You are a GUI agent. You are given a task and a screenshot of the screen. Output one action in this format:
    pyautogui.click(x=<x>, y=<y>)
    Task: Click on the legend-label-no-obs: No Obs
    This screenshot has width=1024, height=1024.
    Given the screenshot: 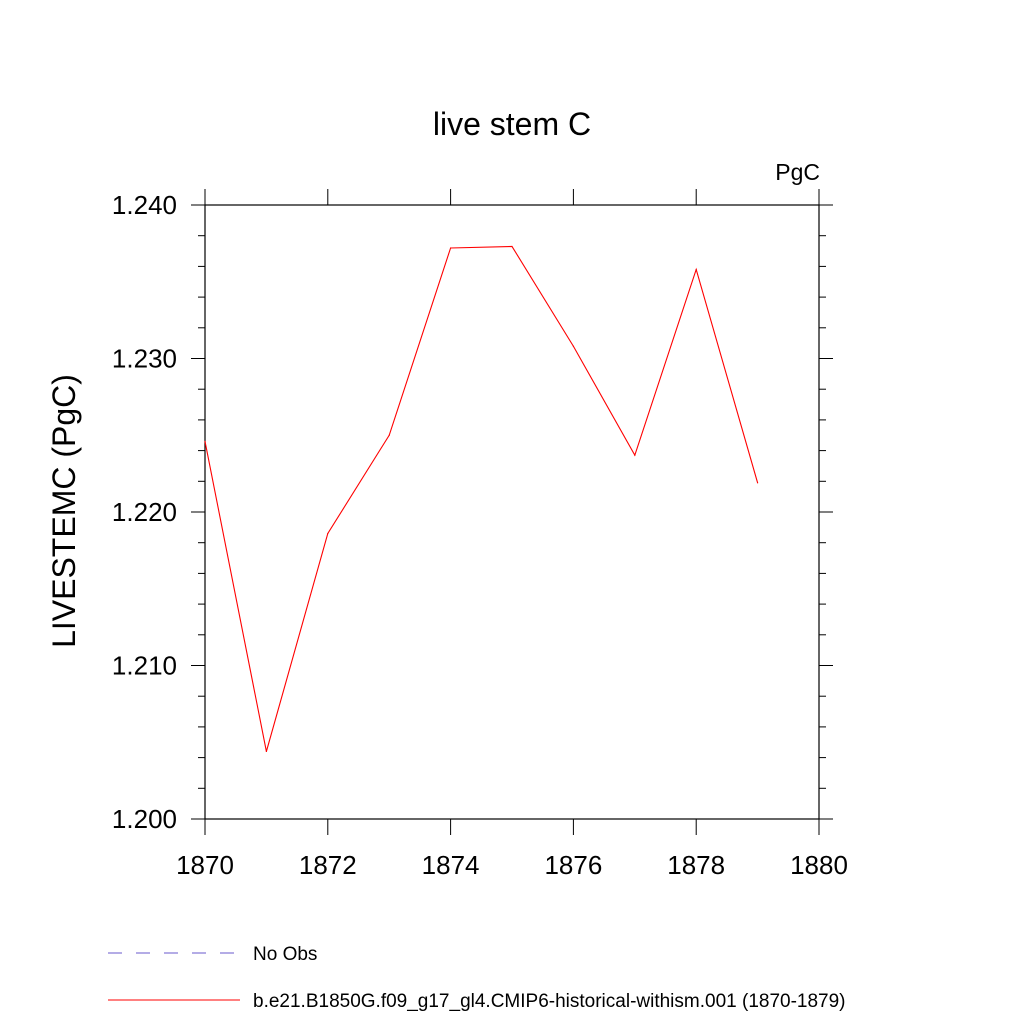 What is the action you would take?
    pyautogui.click(x=285, y=954)
    